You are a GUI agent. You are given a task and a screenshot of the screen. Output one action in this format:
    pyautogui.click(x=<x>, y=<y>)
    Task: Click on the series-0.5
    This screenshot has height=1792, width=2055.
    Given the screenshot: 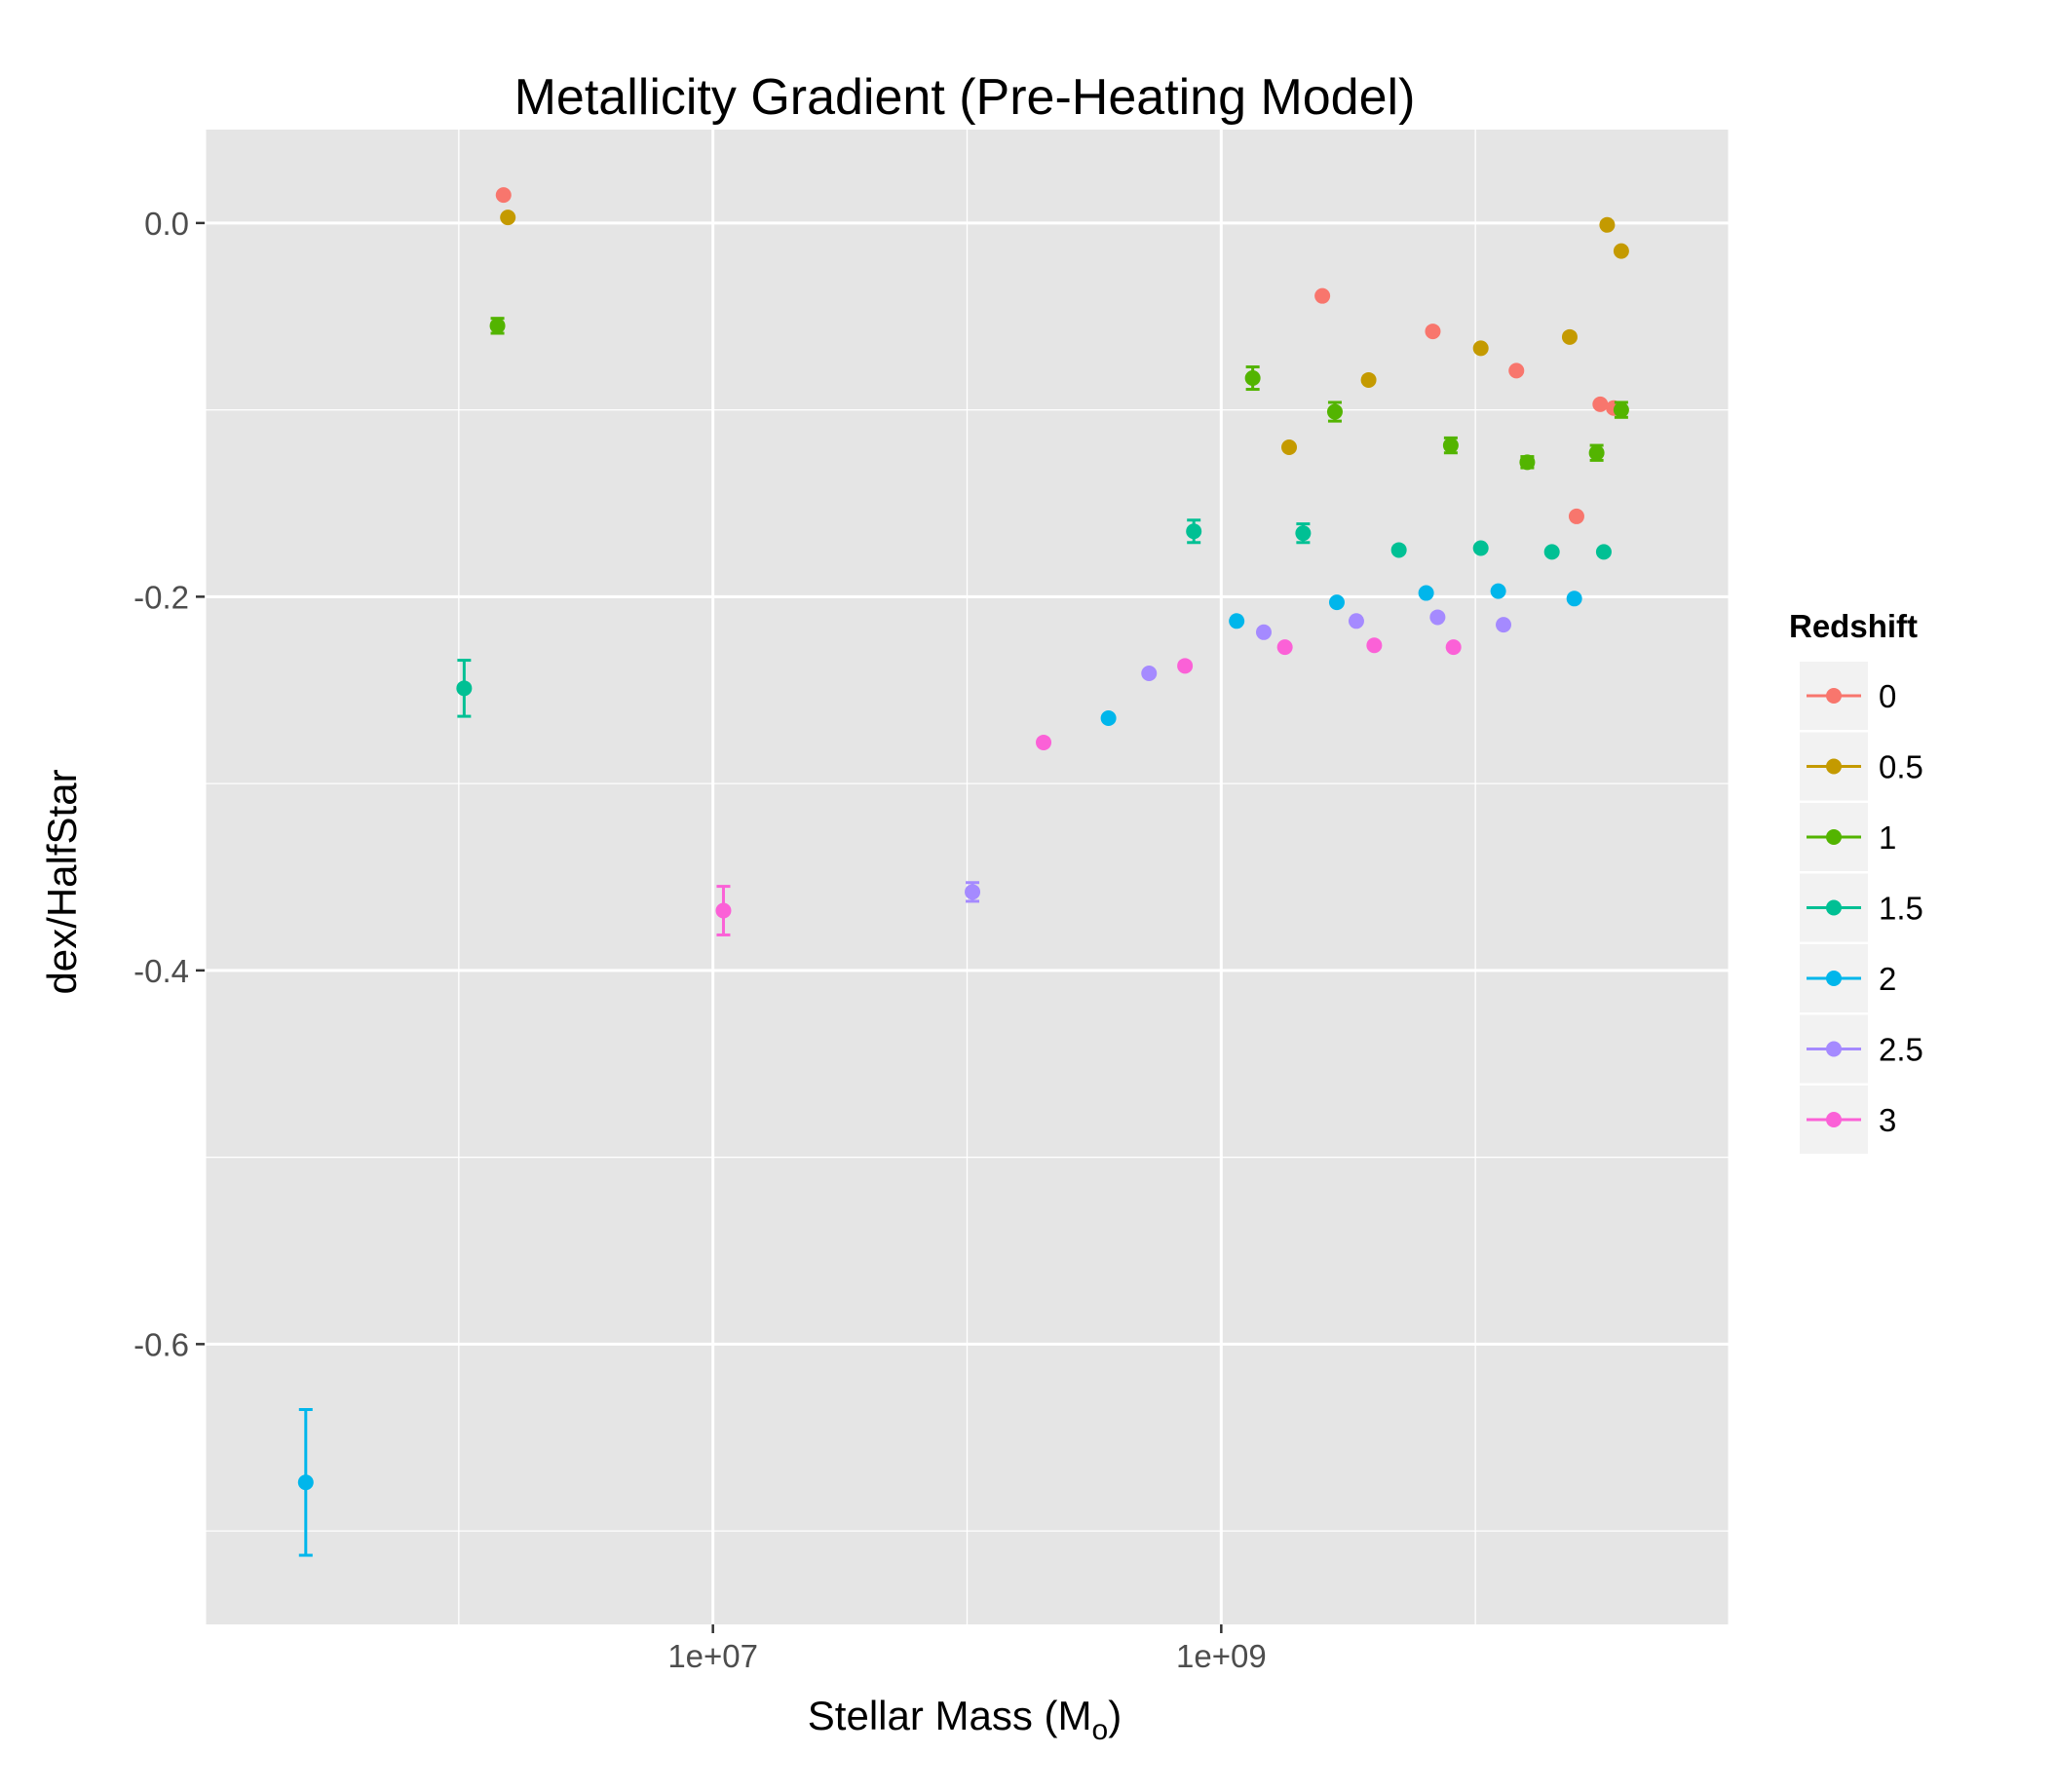 What is the action you would take?
    pyautogui.click(x=1065, y=332)
    